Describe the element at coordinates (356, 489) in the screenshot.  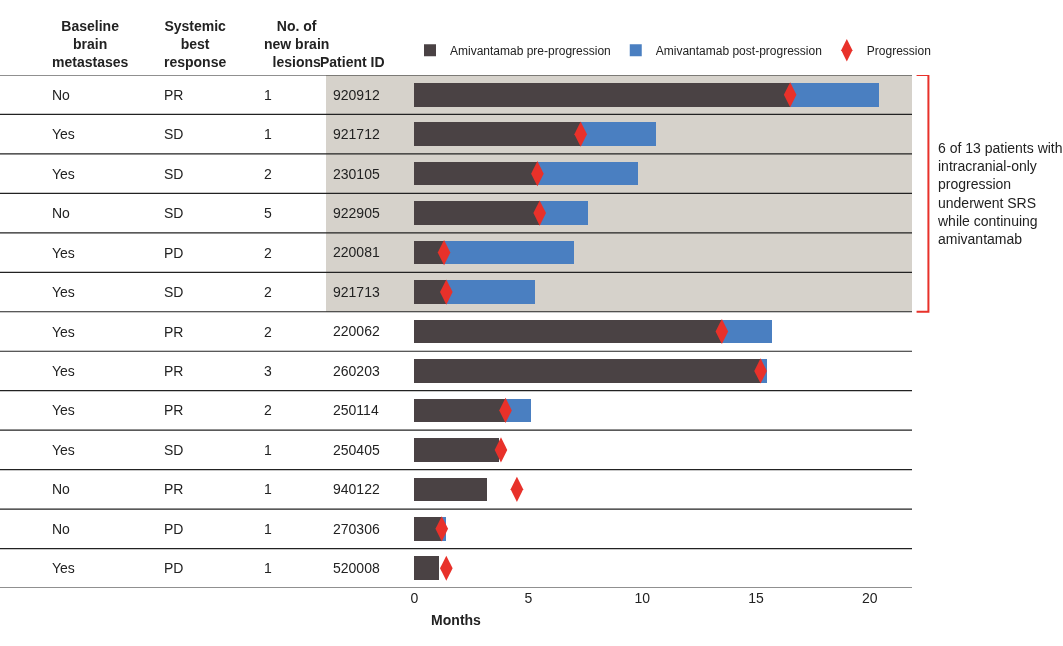
I see `y-tick-label: 940122` at that location.